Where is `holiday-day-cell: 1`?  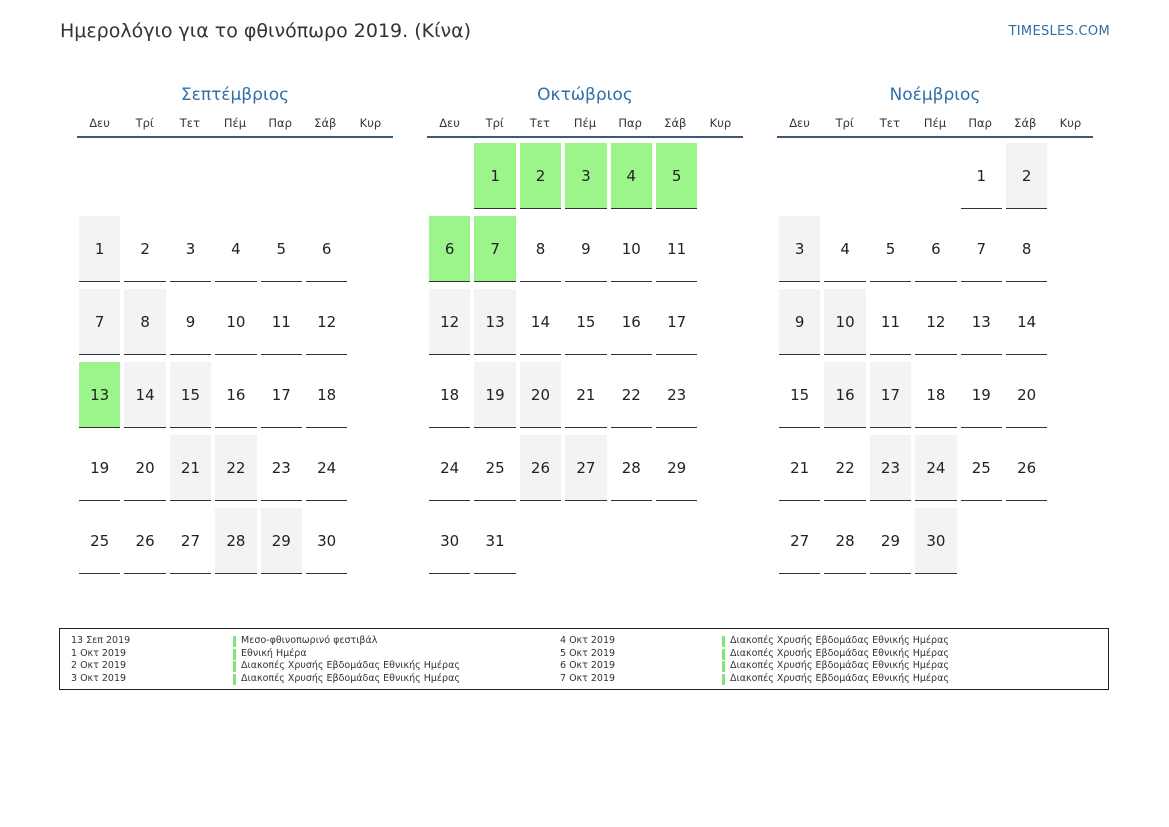 holiday-day-cell: 1 is located at coordinates (495, 176).